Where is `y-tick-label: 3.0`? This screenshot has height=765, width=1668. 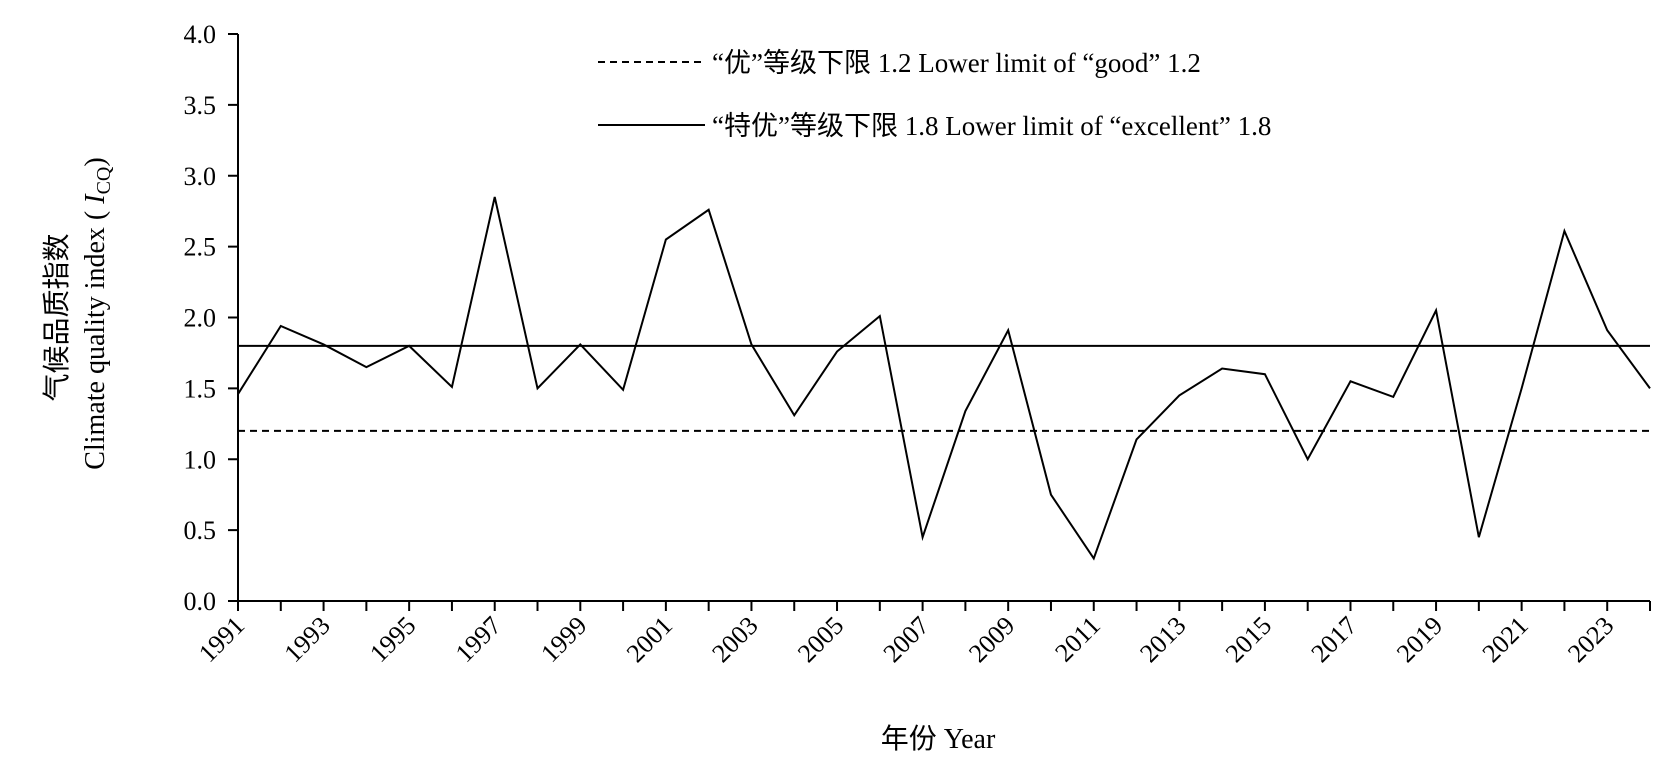 y-tick-label: 3.0 is located at coordinates (200, 176).